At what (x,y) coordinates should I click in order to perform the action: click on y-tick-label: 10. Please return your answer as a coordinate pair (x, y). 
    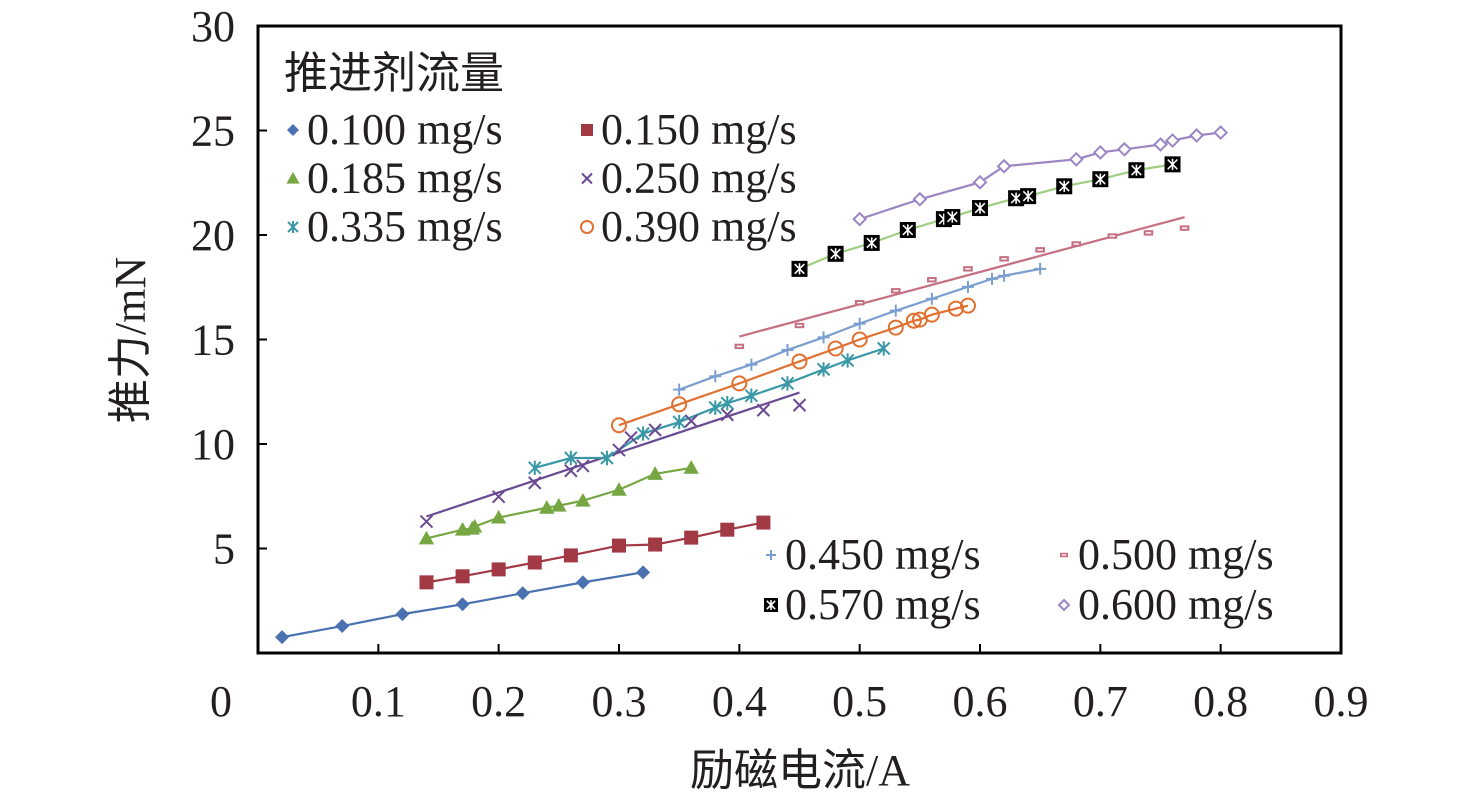
    Looking at the image, I should click on (213, 444).